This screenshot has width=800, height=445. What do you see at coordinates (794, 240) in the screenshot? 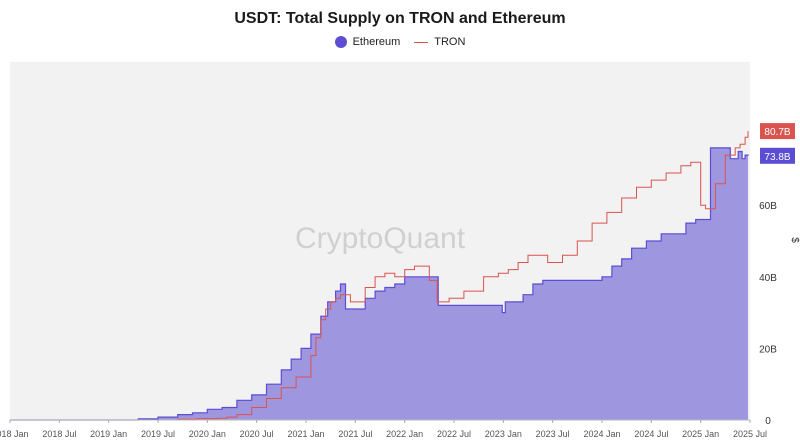
I see `y-axis-label: $` at bounding box center [794, 240].